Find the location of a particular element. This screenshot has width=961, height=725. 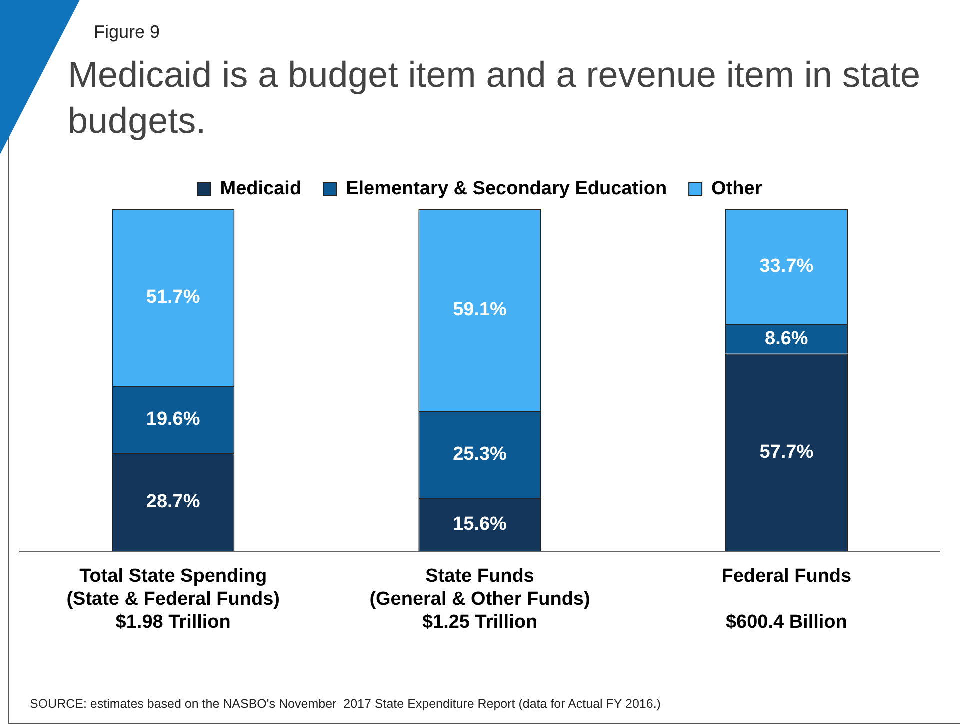

data-label: 19.6% is located at coordinates (173, 419).